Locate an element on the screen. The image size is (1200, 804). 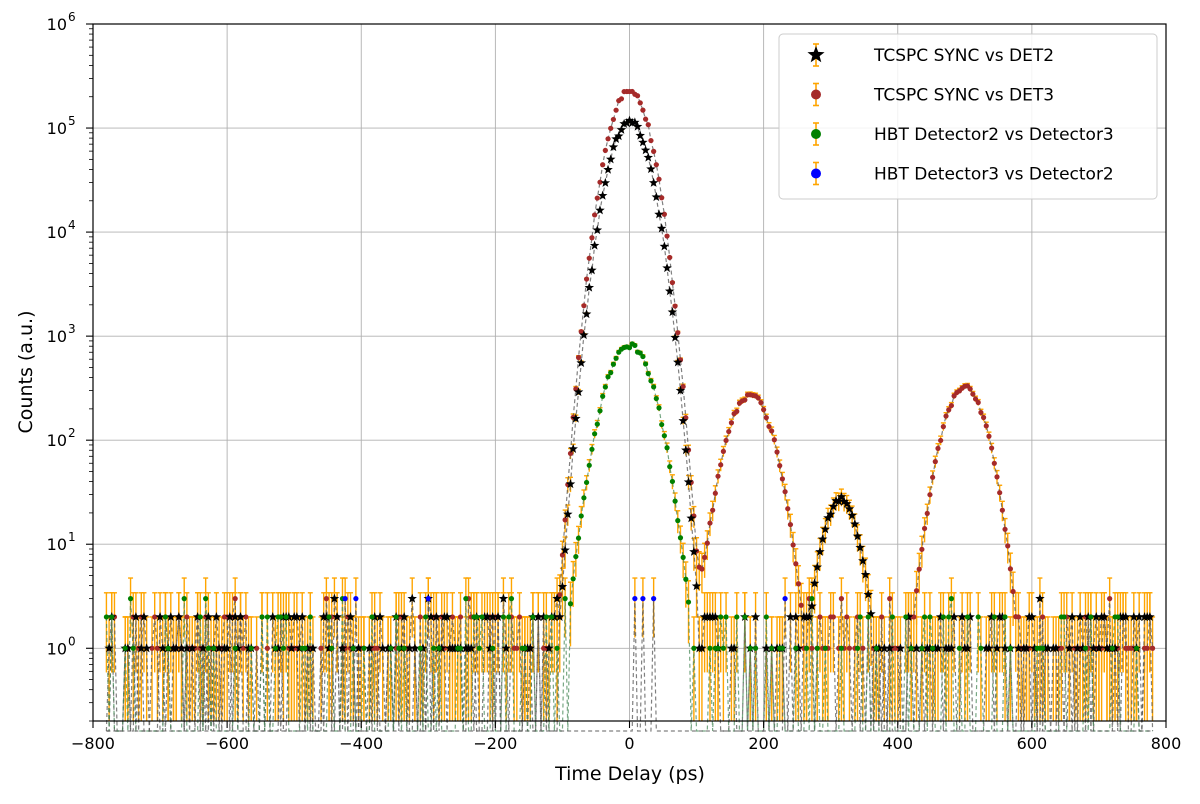
x-tick-label: −400 is located at coordinates (361, 743).